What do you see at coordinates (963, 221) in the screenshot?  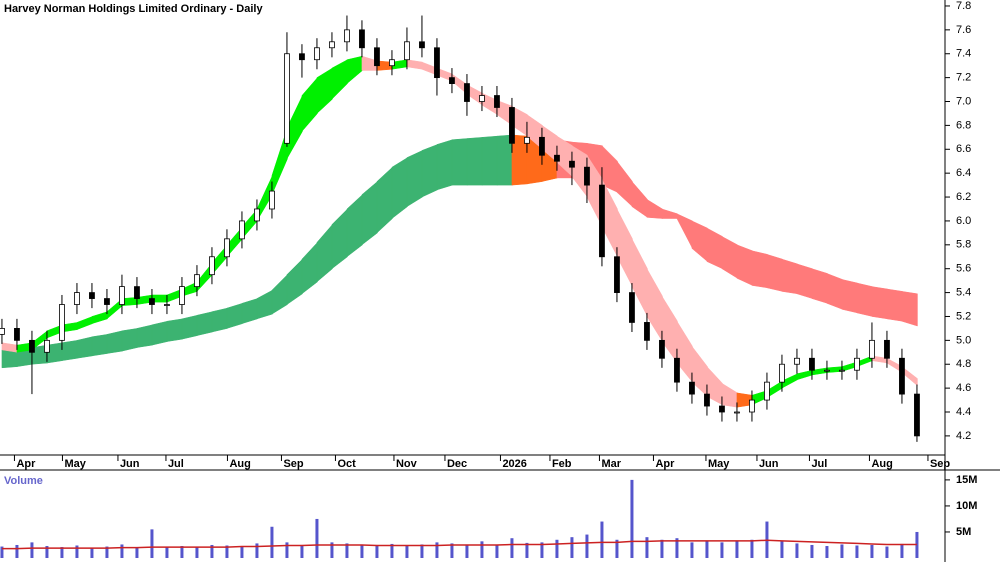 I see `y-tick-label: 6.0` at bounding box center [963, 221].